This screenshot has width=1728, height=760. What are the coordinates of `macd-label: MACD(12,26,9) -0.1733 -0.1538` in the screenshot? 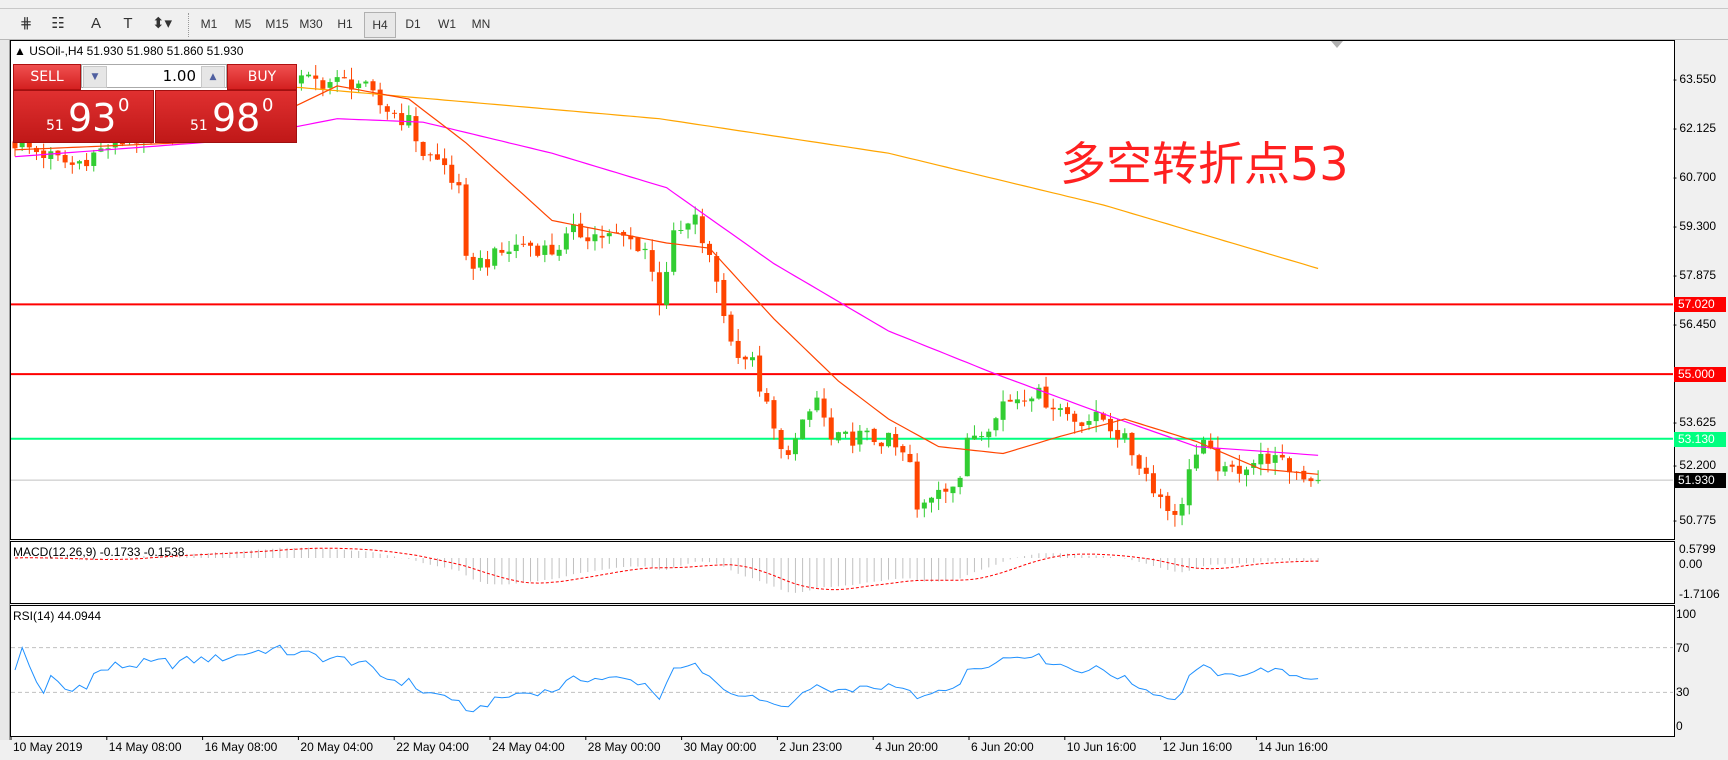 It's located at (99, 552).